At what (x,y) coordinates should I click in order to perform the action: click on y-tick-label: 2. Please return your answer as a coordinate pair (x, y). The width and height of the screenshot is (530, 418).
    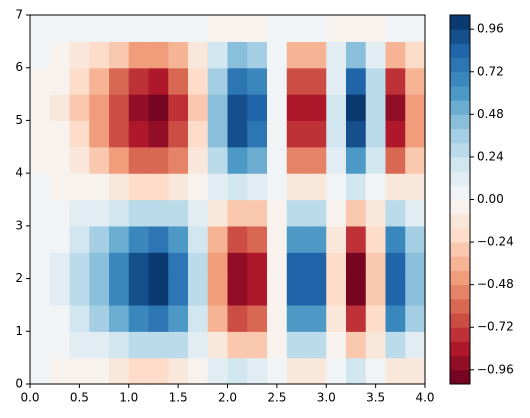
    Looking at the image, I should click on (19, 278).